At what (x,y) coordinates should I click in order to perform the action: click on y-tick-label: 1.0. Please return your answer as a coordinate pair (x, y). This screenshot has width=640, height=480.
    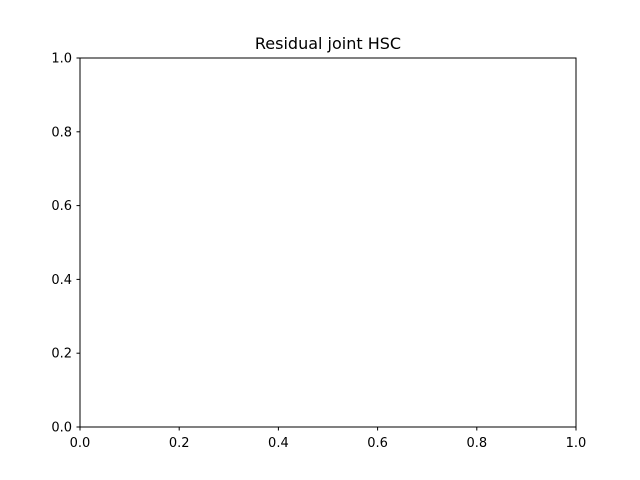
    Looking at the image, I should click on (61, 59).